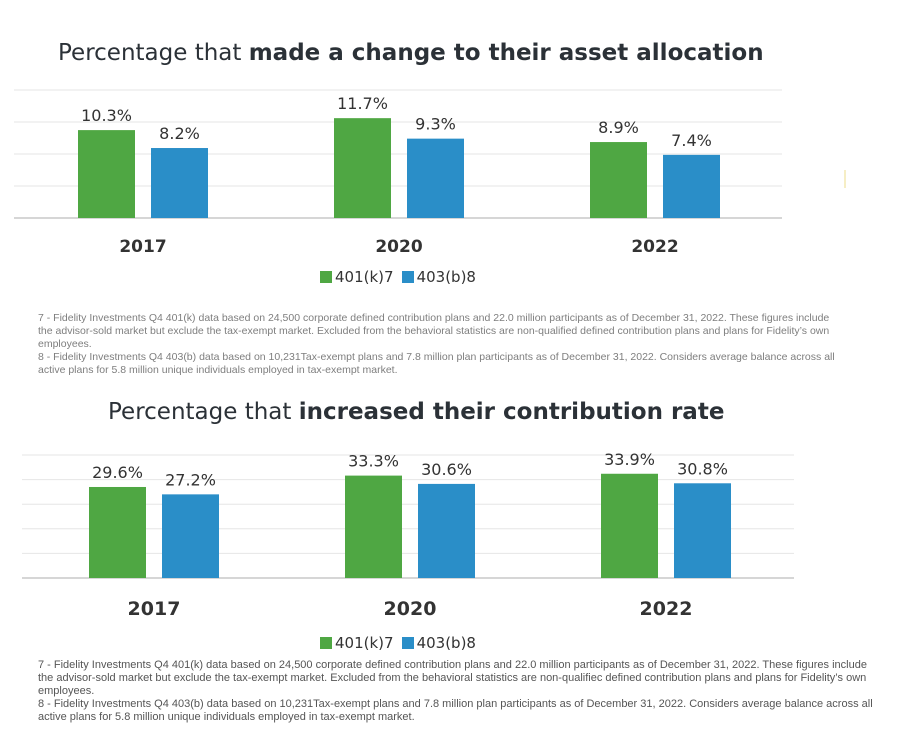 This screenshot has width=916, height=743. What do you see at coordinates (618, 127) in the screenshot?
I see `data-label-401k-2022: 8.9%` at bounding box center [618, 127].